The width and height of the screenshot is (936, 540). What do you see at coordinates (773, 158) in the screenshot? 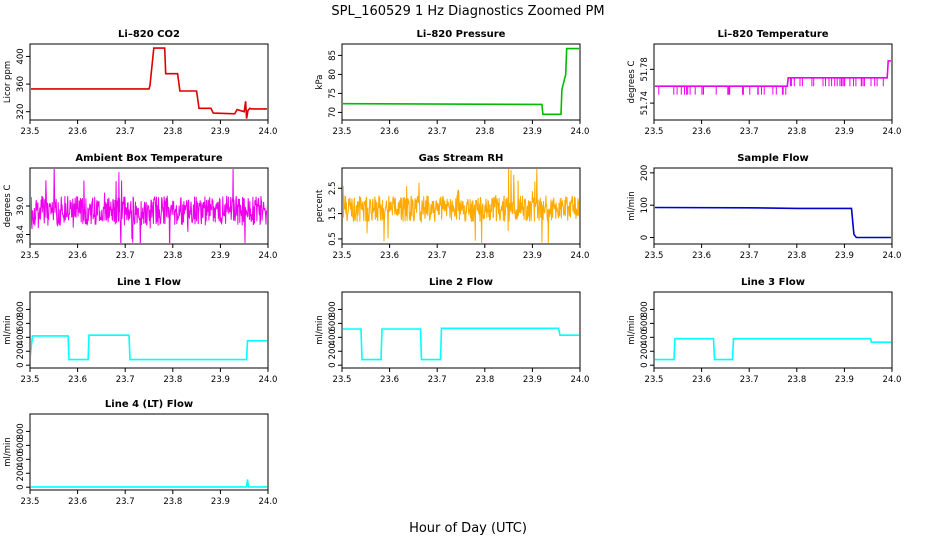
I see `panel-title: Sample Flow` at bounding box center [773, 158].